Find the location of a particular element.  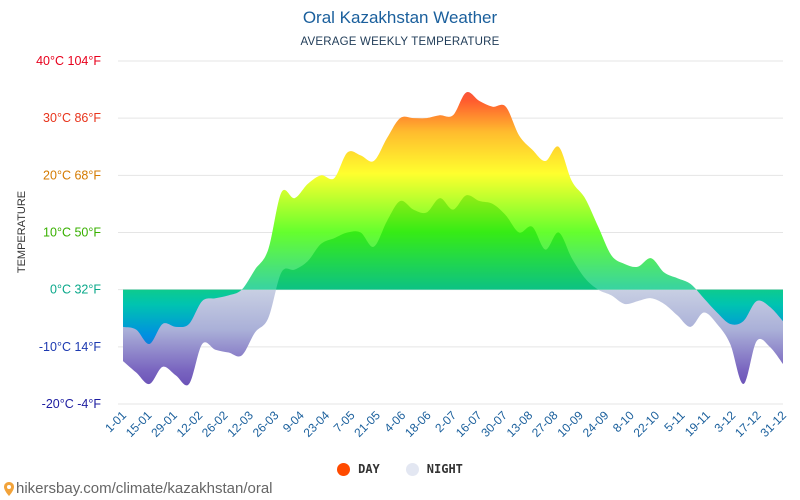

source-link: hikersbay.com/climate/kazakhstan/oral is located at coordinates (144, 488).